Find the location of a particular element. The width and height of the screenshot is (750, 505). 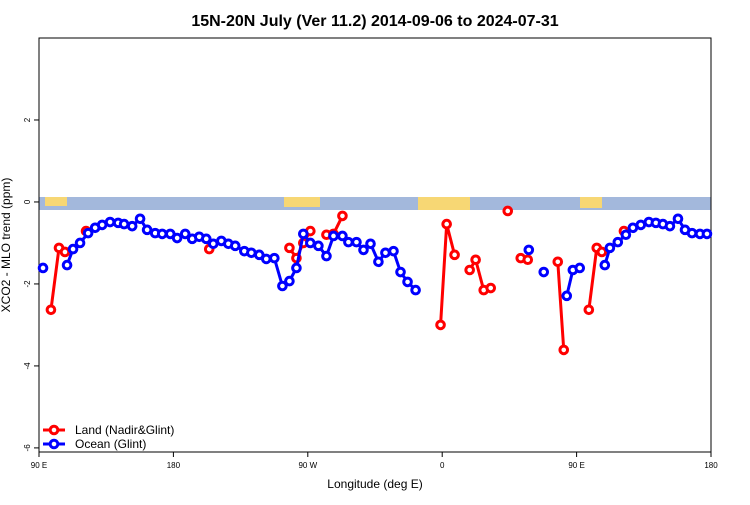

ocean-strip is located at coordinates (375, 203).